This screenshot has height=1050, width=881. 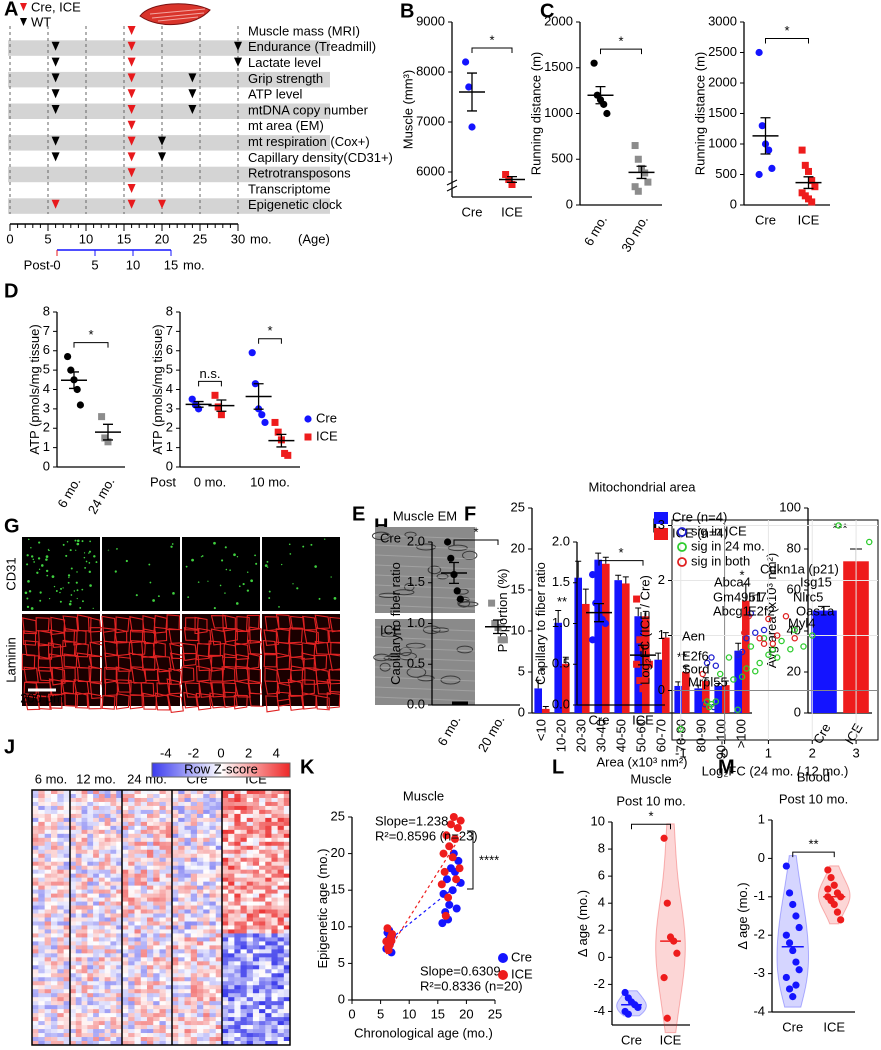 I want to click on x-tick-label: 0, so click(x=9, y=238).